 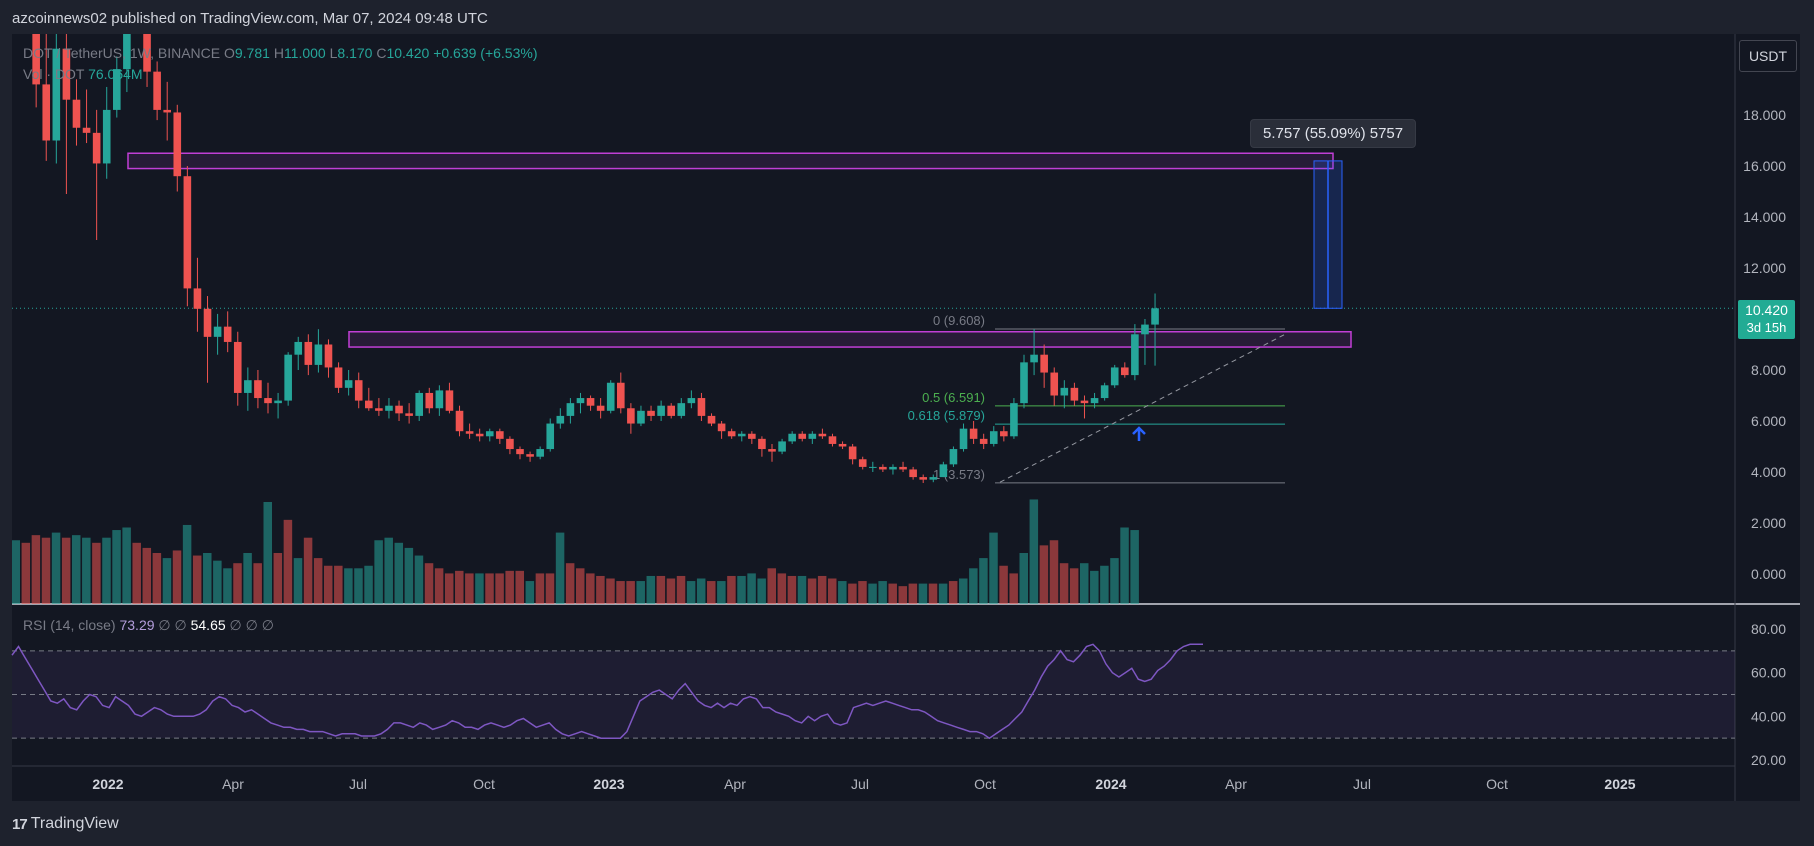 I want to click on rsi-axis-label: 80.00, so click(x=1768, y=629).